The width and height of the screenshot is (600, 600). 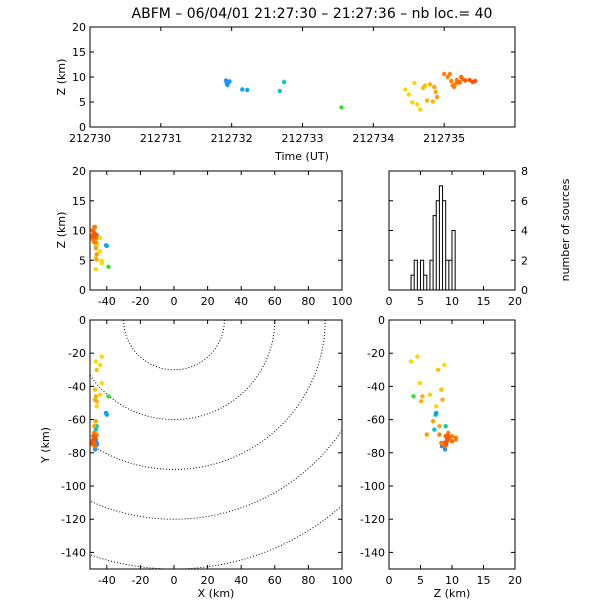 What do you see at coordinates (373, 86) in the screenshot?
I see `time-height-x-tick: 212734` at bounding box center [373, 86].